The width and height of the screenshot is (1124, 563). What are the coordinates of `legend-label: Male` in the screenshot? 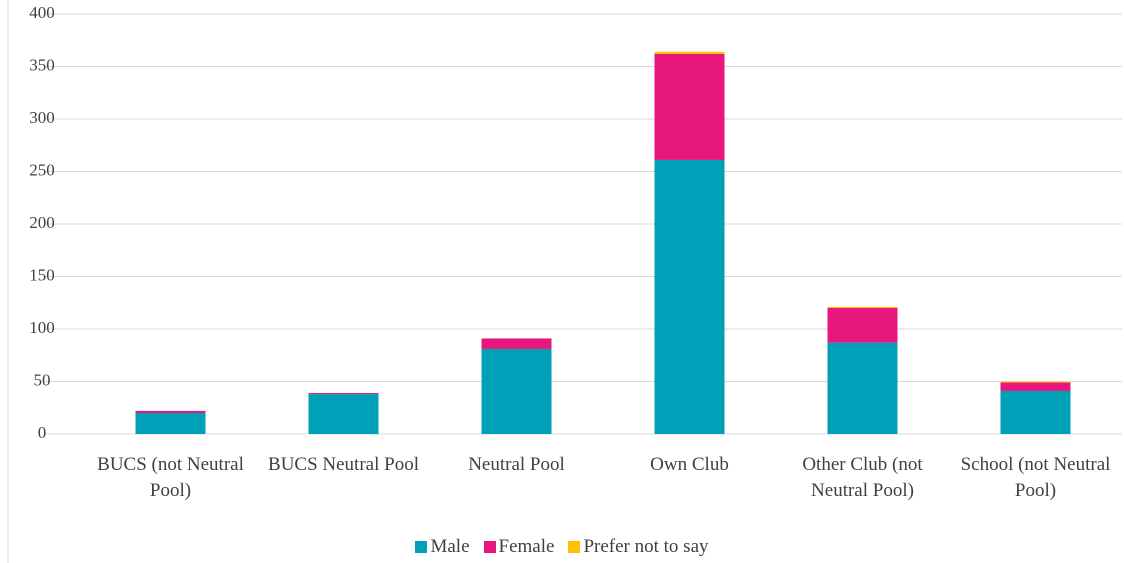 It's located at (450, 546).